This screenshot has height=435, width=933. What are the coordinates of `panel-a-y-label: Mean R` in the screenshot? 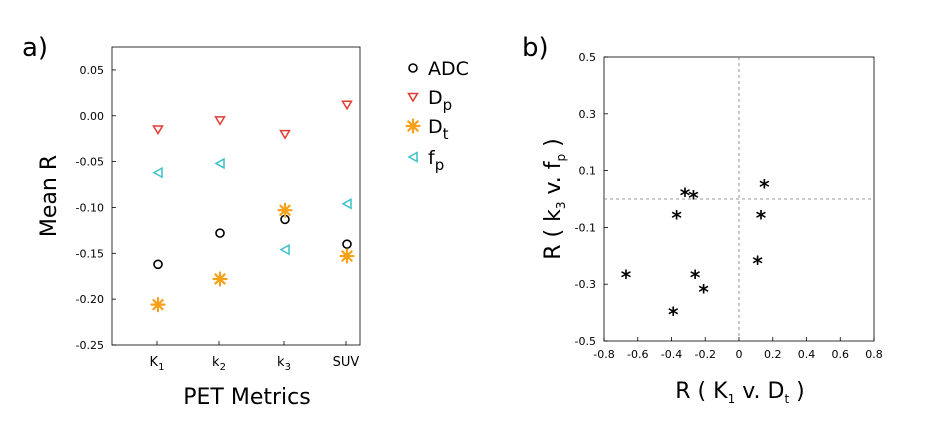 It's located at (49, 196).